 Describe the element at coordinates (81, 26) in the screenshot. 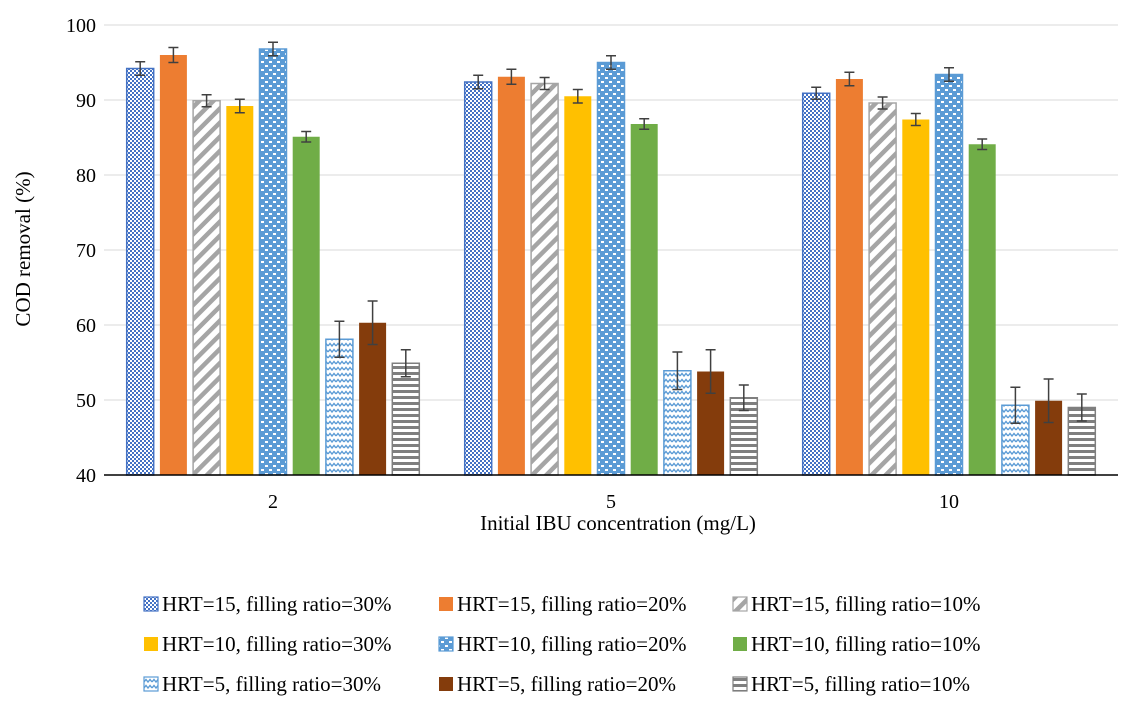

I see `y-tick-label-100: 100` at that location.